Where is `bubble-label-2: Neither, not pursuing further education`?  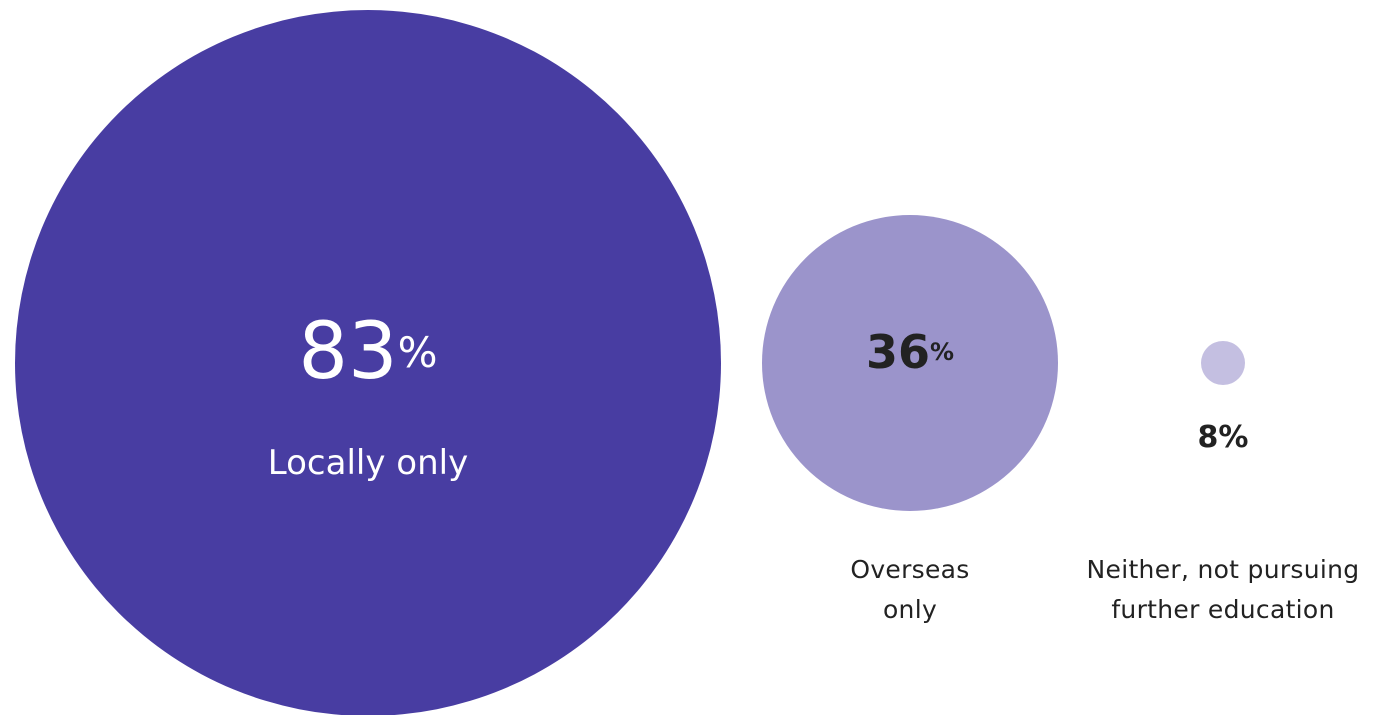 bubble-label-2: Neither, not pursuing further education is located at coordinates (1222, 590).